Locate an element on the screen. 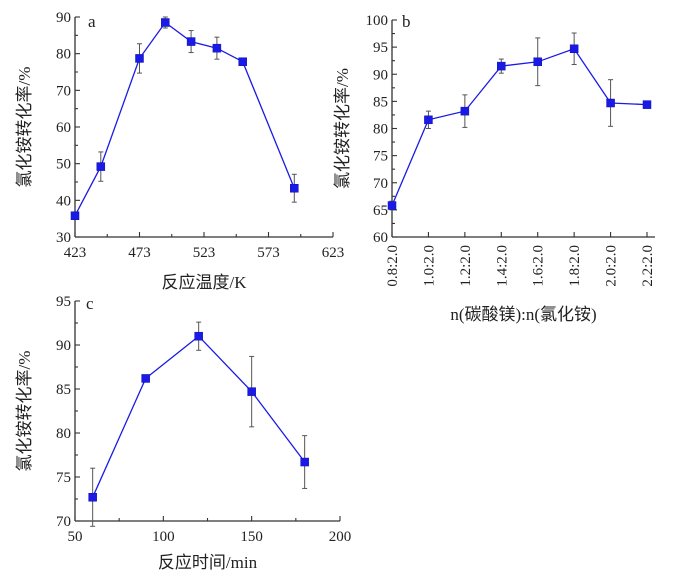  b-x-tick-label: 1.8:2.0 is located at coordinates (575, 266).